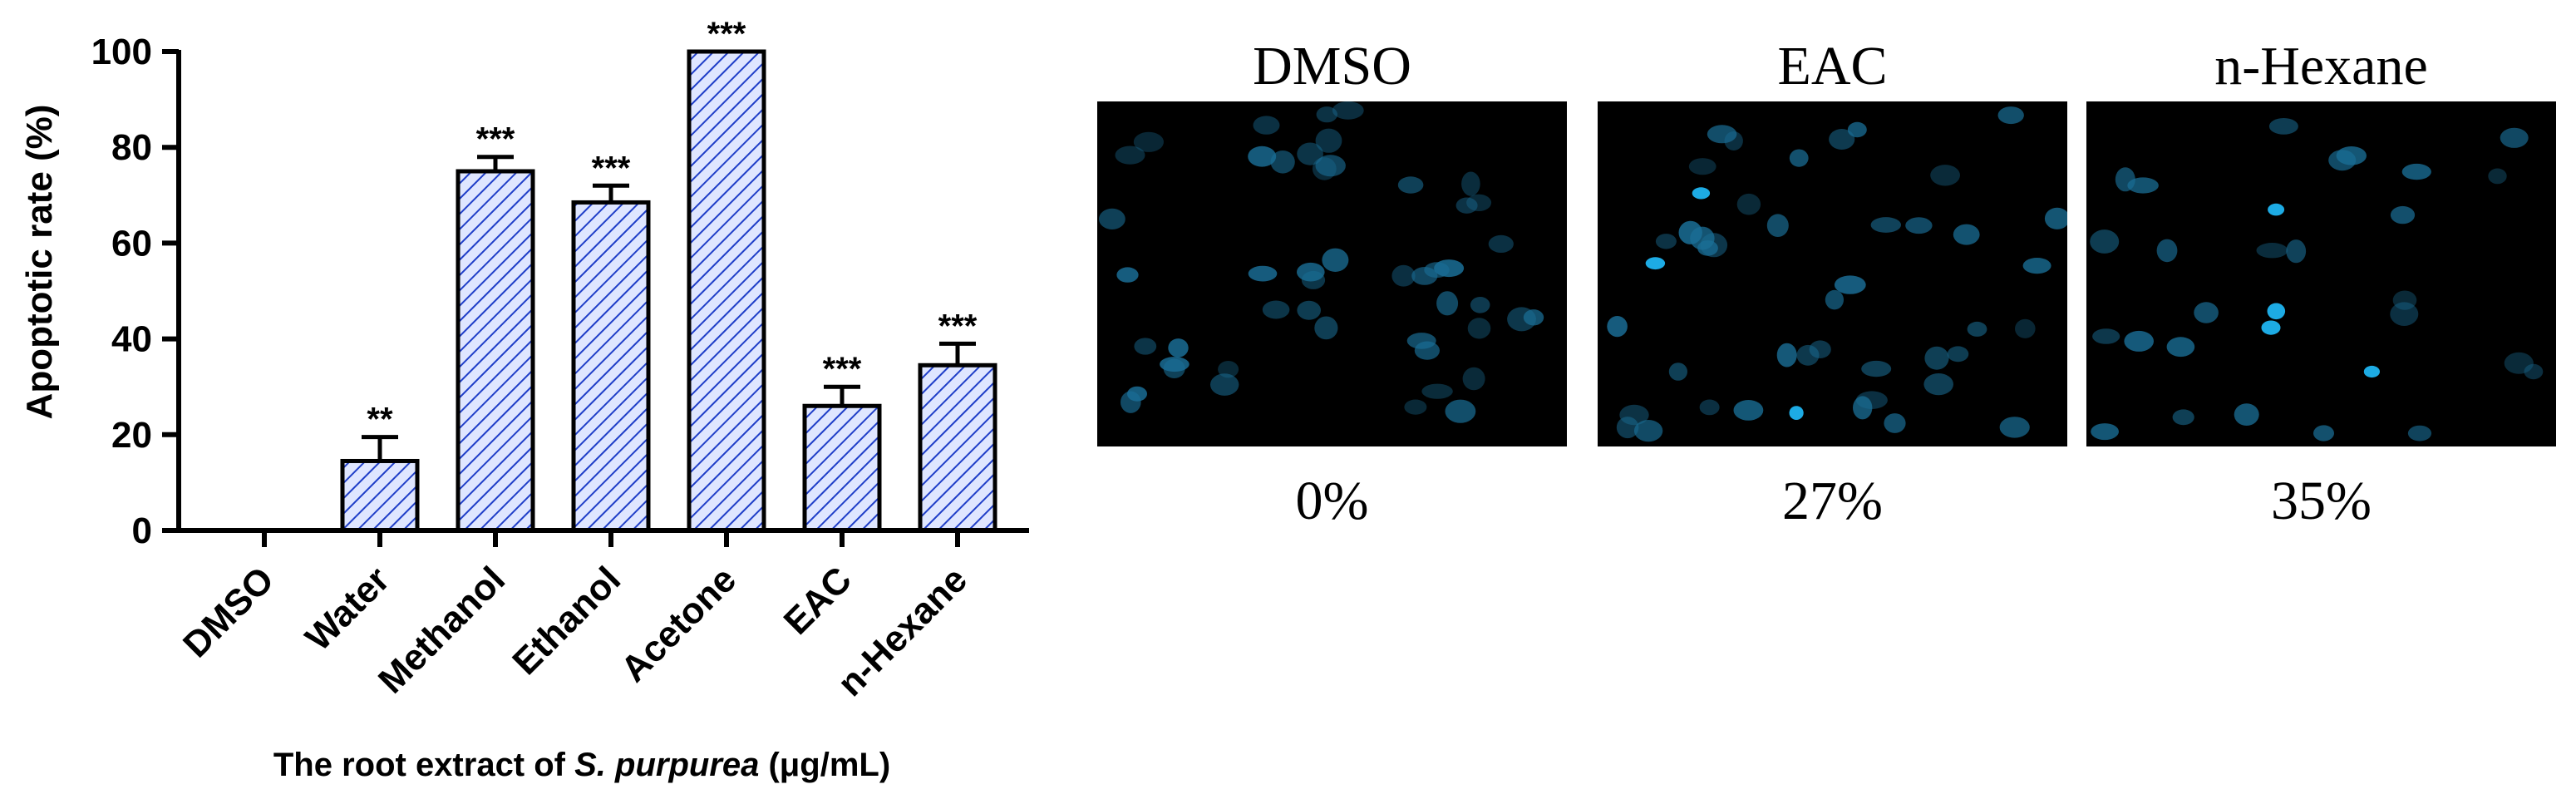 This screenshot has height=804, width=2576. Describe the element at coordinates (2321, 66) in the screenshot. I see `panel-title-n-hexane: n-Hexane` at that location.